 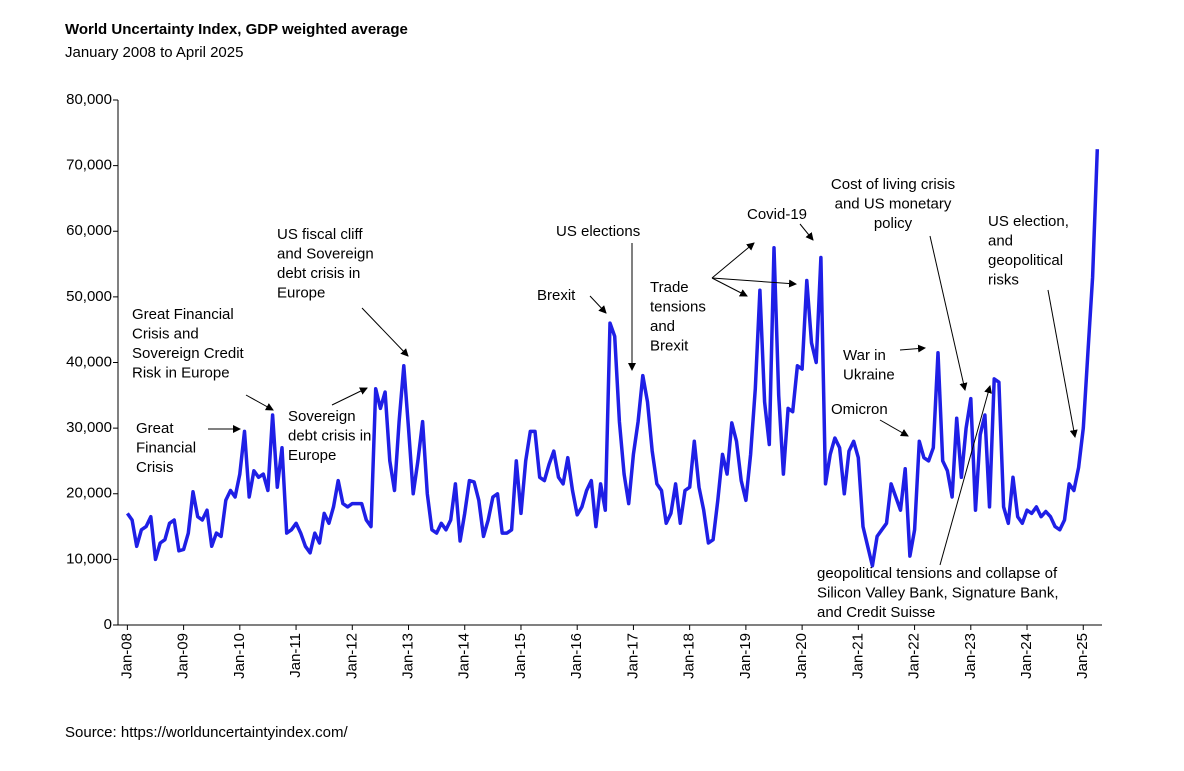 What do you see at coordinates (181, 372) in the screenshot?
I see `annotation: Risk in Europe` at bounding box center [181, 372].